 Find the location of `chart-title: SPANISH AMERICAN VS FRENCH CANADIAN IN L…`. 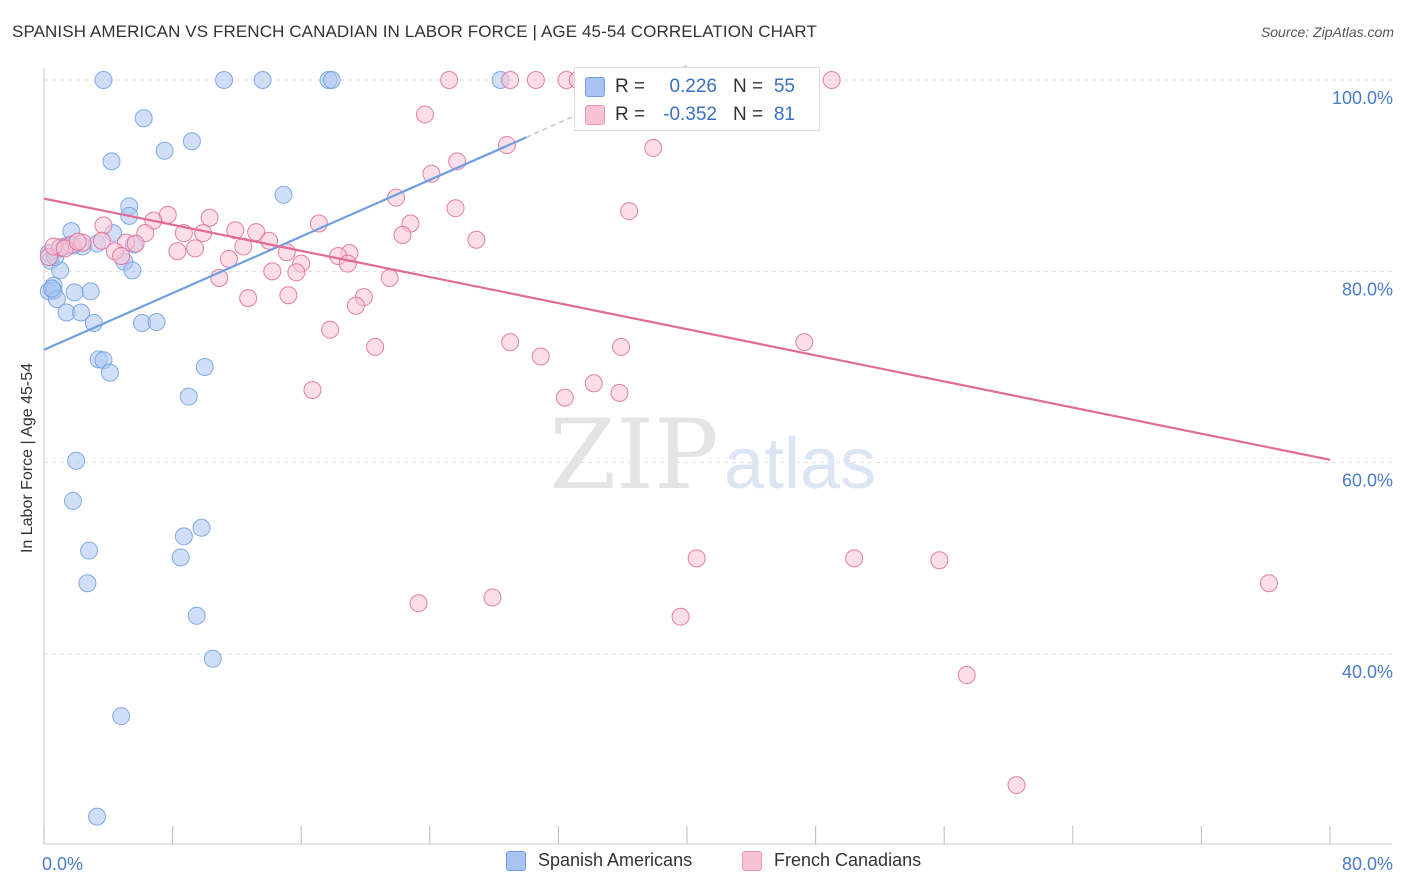

chart-title: SPANISH AMERICAN VS FRENCH CANADIAN IN L… is located at coordinates (414, 31).